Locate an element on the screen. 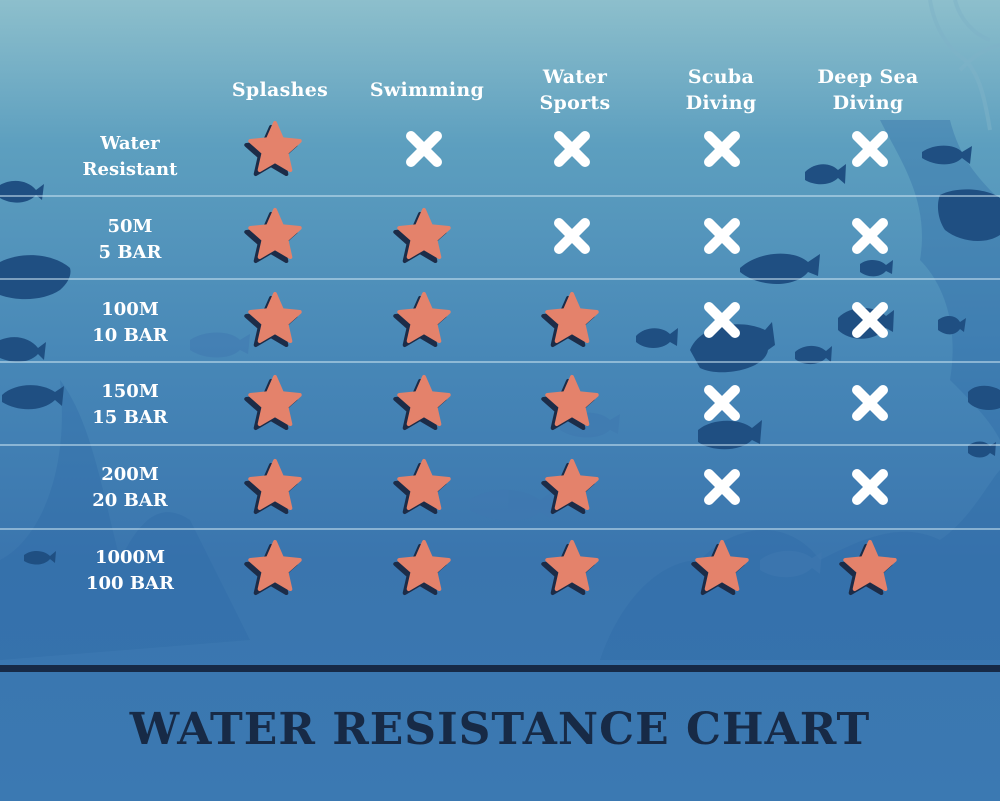  row-header-150m: 150M 15 BAR is located at coordinates (130, 404).